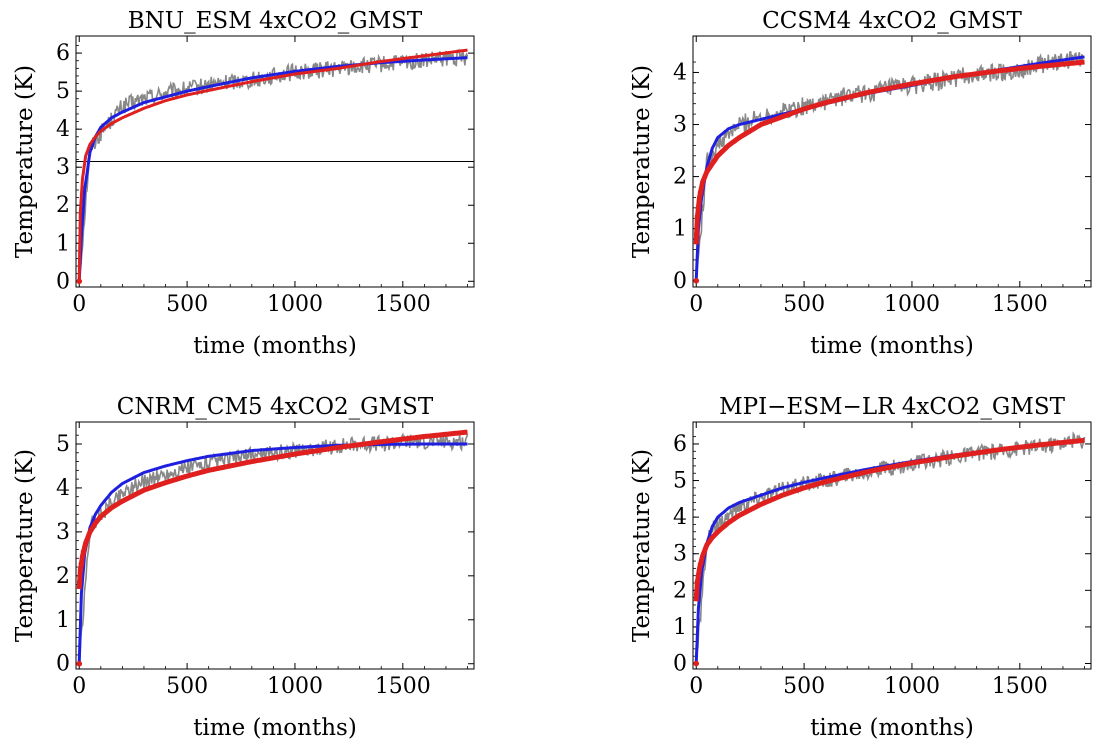 Image resolution: width=1094 pixels, height=747 pixels. What do you see at coordinates (892, 21) in the screenshot?
I see `chart-title: CCSM4 4xCO2_GMST` at bounding box center [892, 21].